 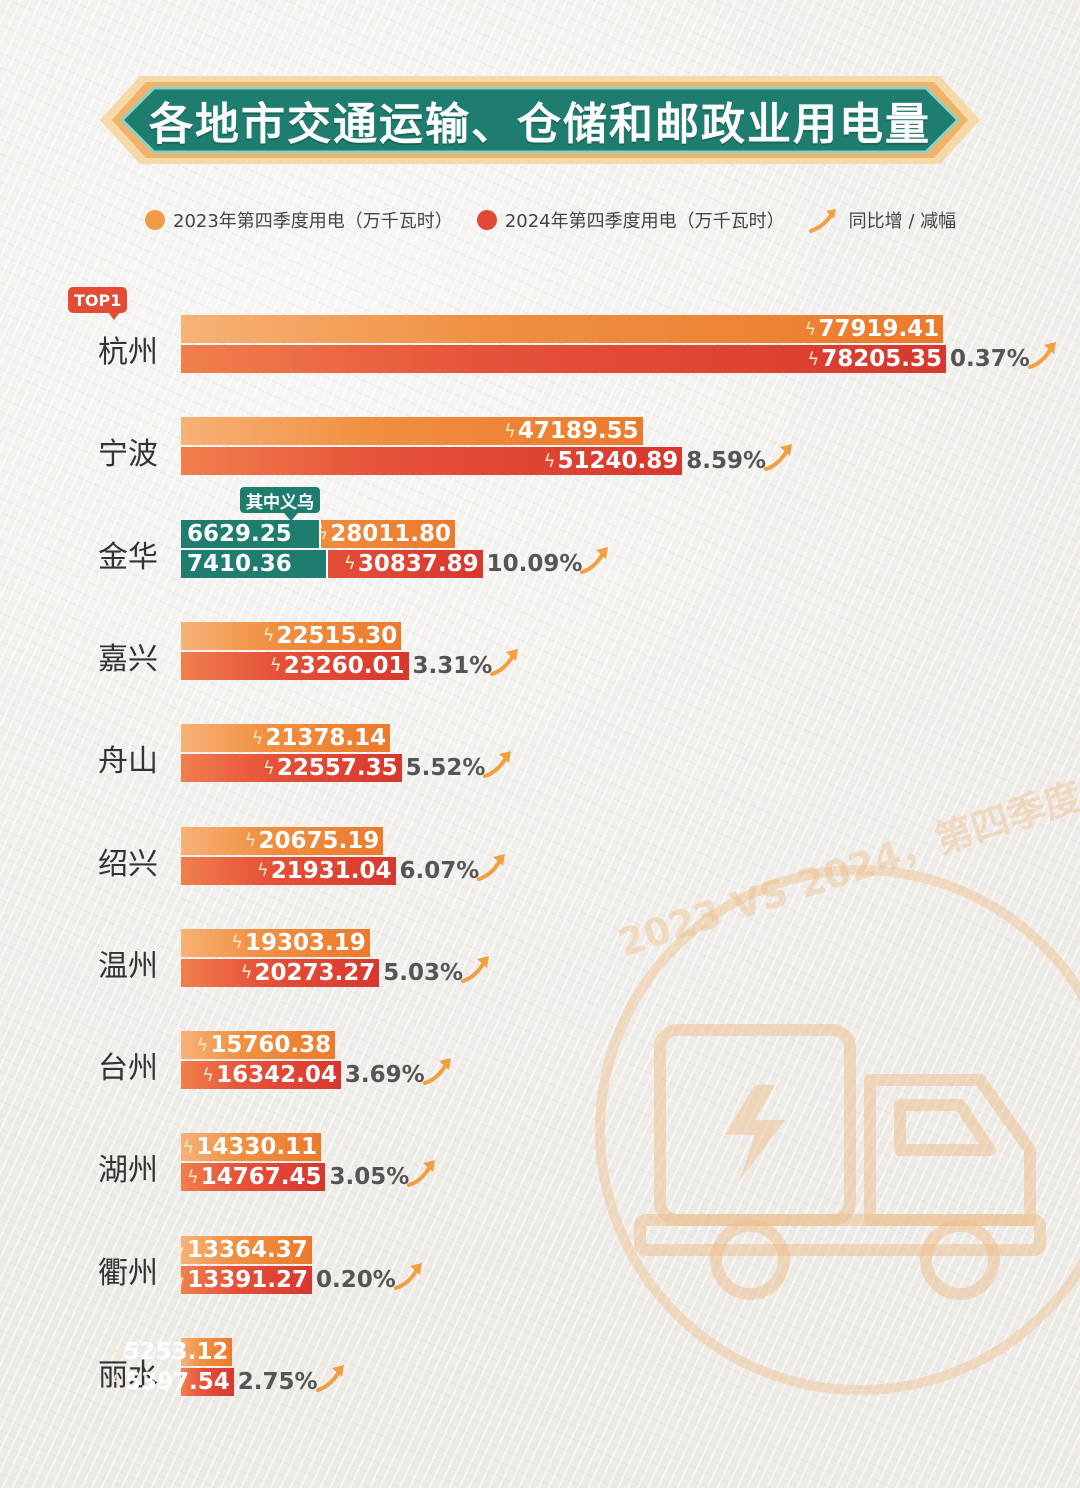 What do you see at coordinates (423, 972) in the screenshot?
I see `yoy-percent-text: 5.03%` at bounding box center [423, 972].